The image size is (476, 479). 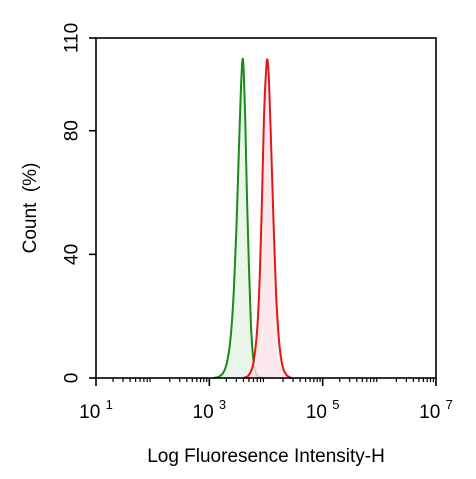 I want to click on series-2-area, so click(x=267, y=218).